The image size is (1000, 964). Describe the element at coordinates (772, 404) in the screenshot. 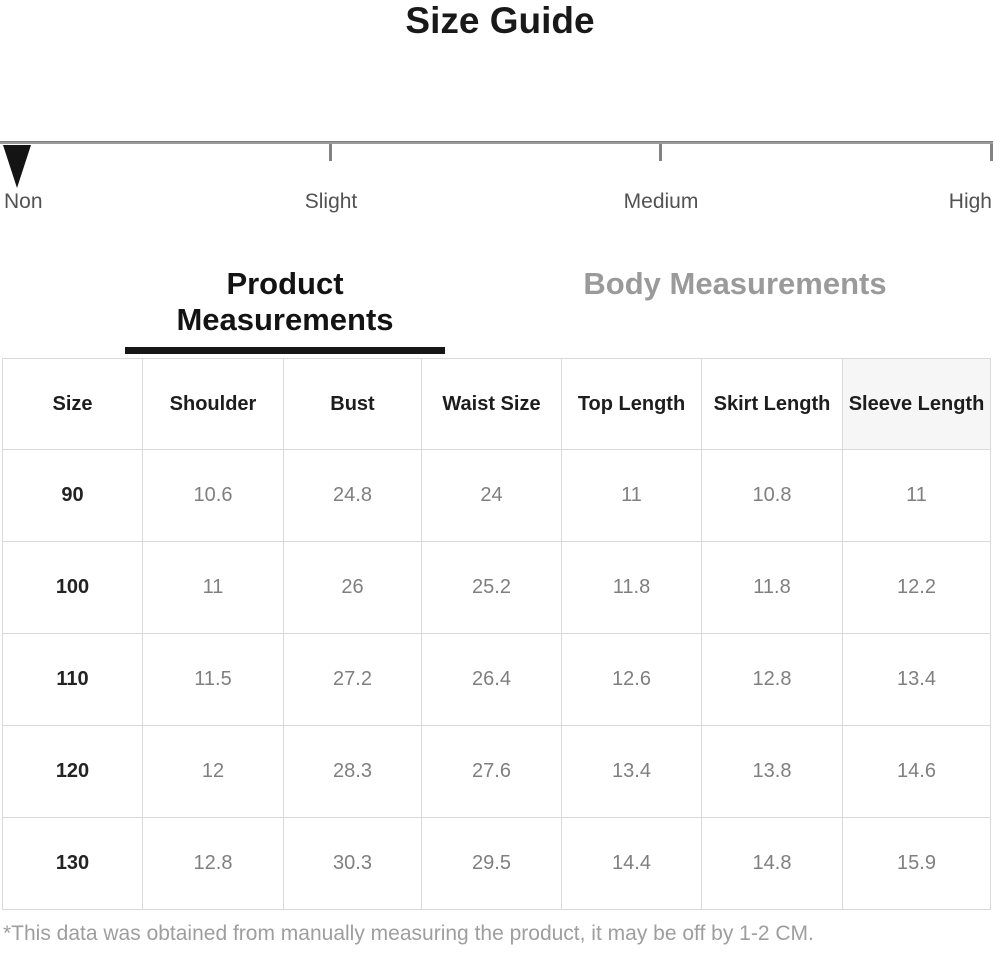

I see `column-header-skirt-length: Skirt Length` at that location.